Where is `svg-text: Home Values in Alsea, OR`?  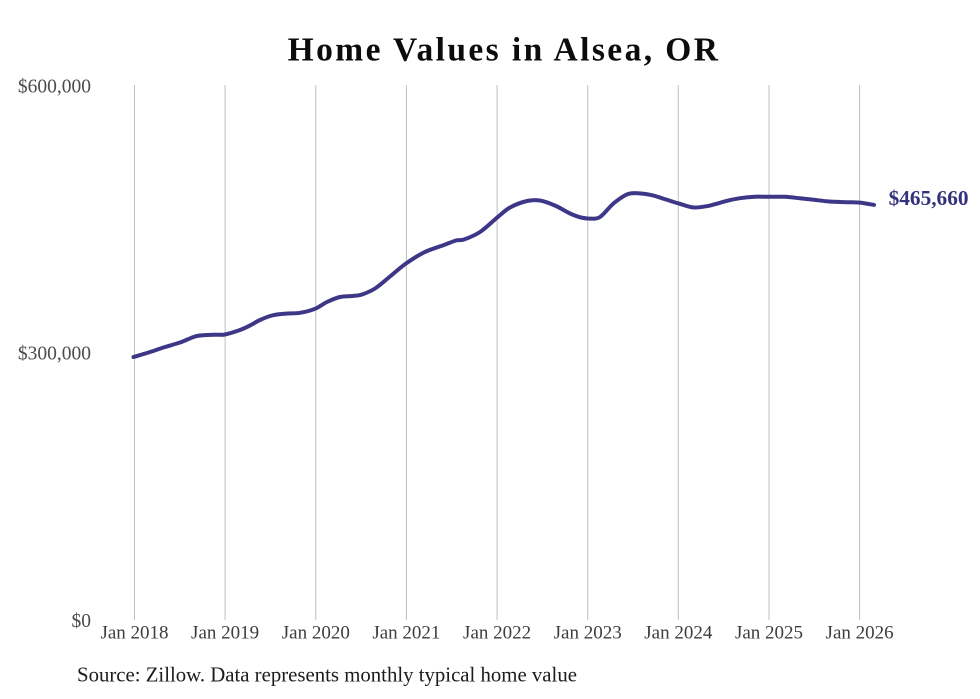 svg-text: Home Values in Alsea, OR is located at coordinates (504, 50).